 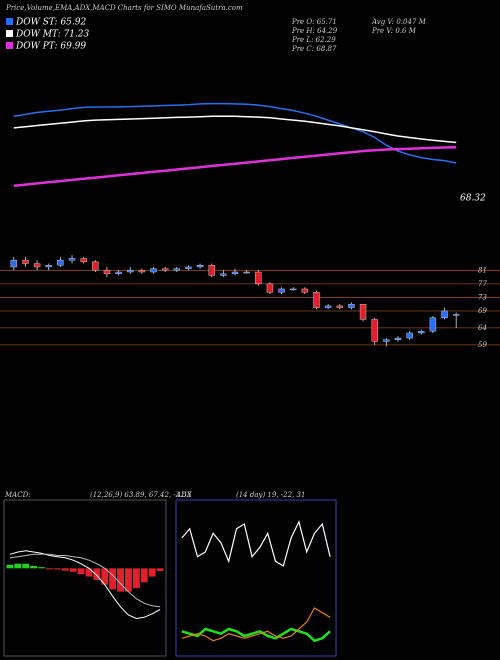 What do you see at coordinates (50, 47) in the screenshot?
I see `legend-label: DOW PT: 69.99` at bounding box center [50, 47].